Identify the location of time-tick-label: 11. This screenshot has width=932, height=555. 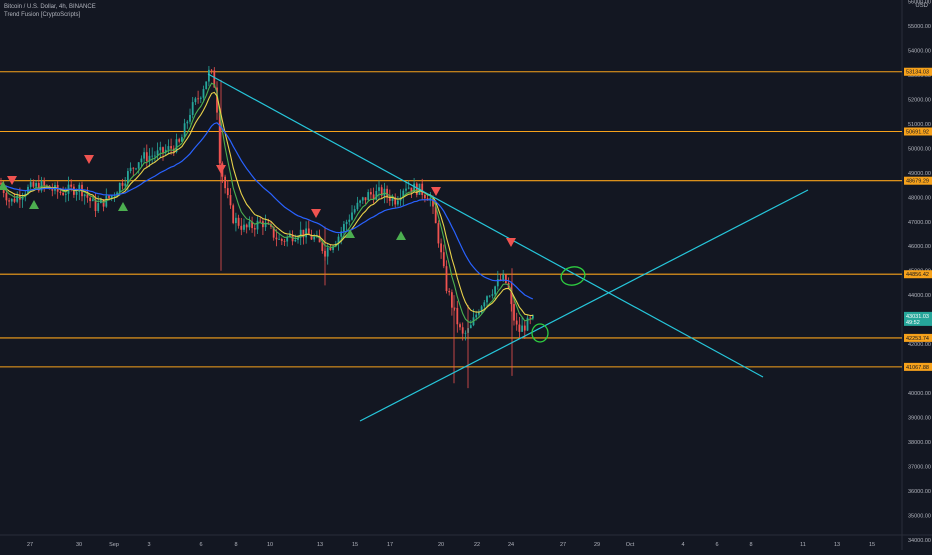
(803, 545).